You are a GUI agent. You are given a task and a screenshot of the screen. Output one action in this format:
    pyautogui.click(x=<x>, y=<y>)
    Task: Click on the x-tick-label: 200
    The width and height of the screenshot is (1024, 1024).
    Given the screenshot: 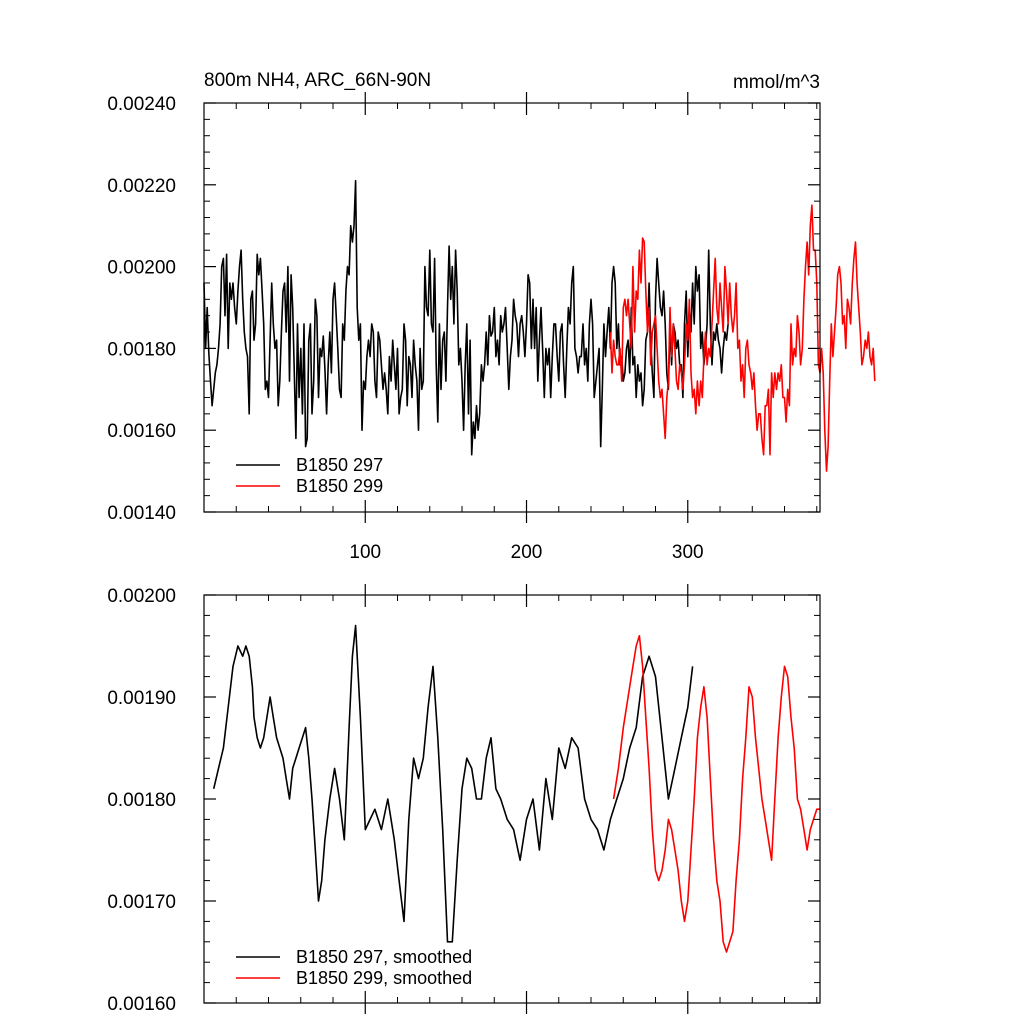 What is the action you would take?
    pyautogui.click(x=527, y=552)
    